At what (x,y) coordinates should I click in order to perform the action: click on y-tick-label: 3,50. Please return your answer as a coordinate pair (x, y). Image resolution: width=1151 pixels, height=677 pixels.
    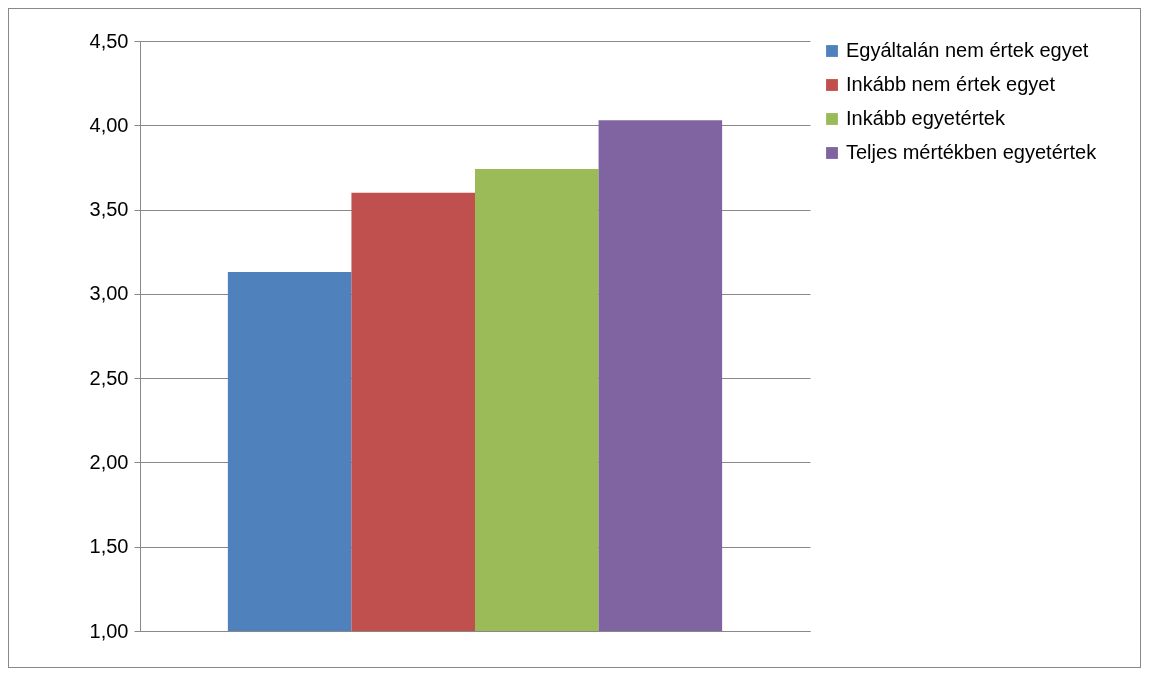
    Looking at the image, I should click on (109, 209).